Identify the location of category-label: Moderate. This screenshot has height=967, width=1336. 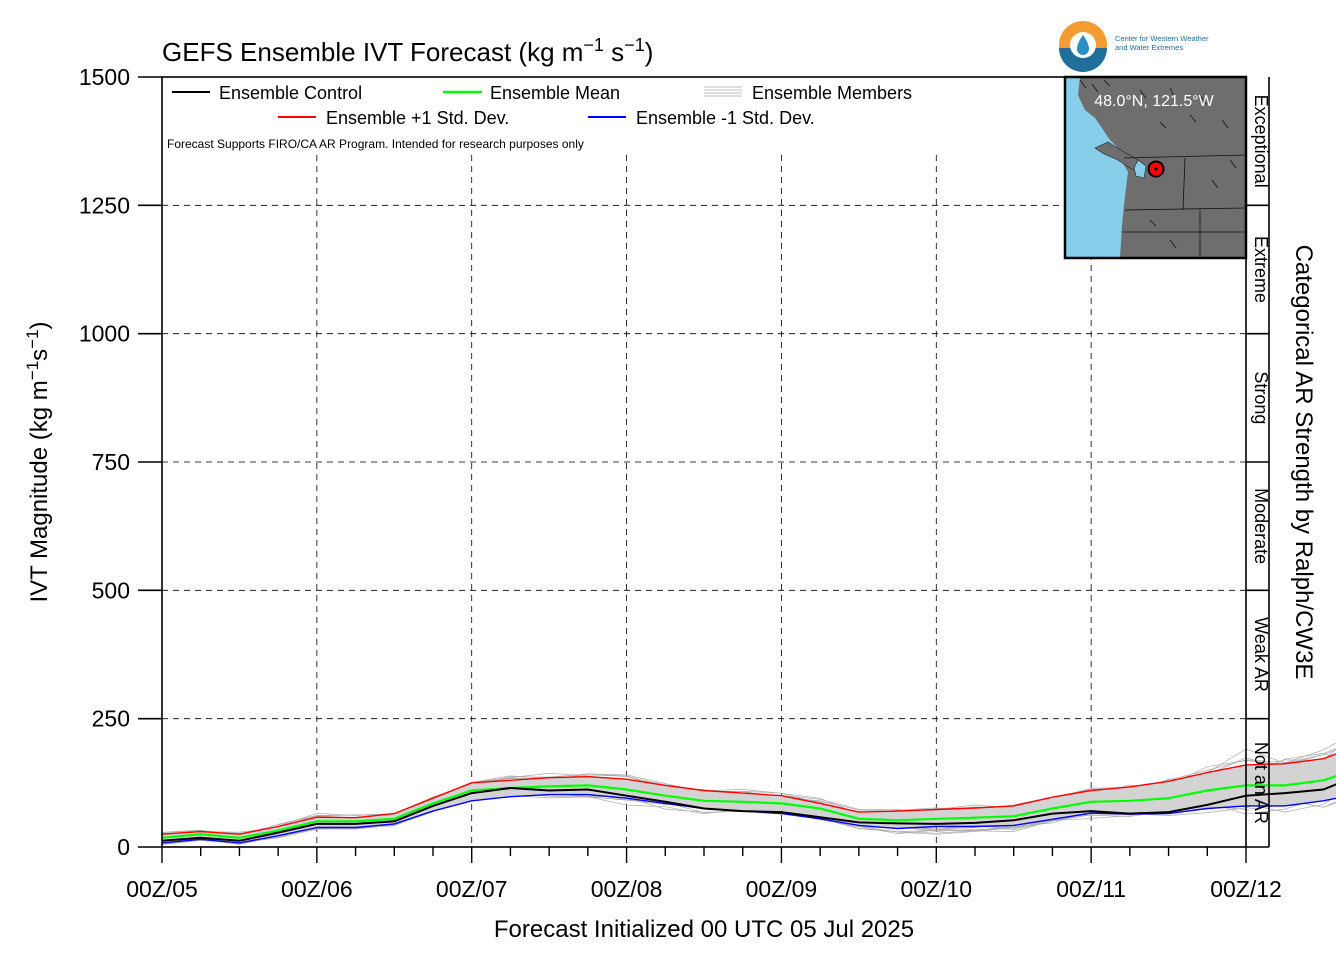
(1261, 526).